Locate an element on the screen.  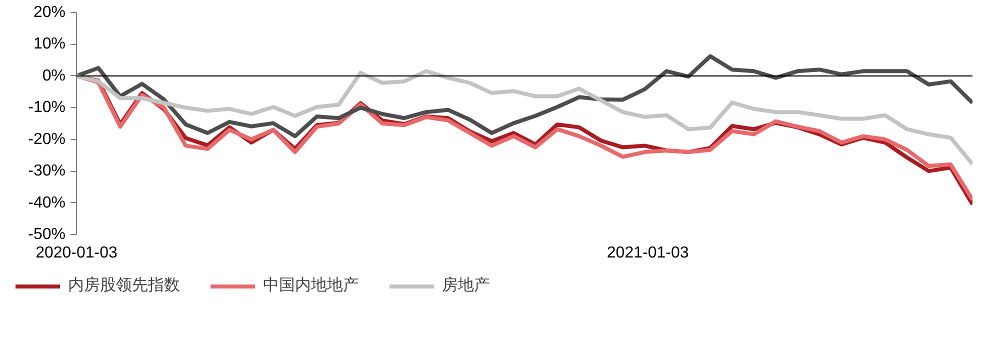
y-tick-label: -10% is located at coordinates (47, 107).